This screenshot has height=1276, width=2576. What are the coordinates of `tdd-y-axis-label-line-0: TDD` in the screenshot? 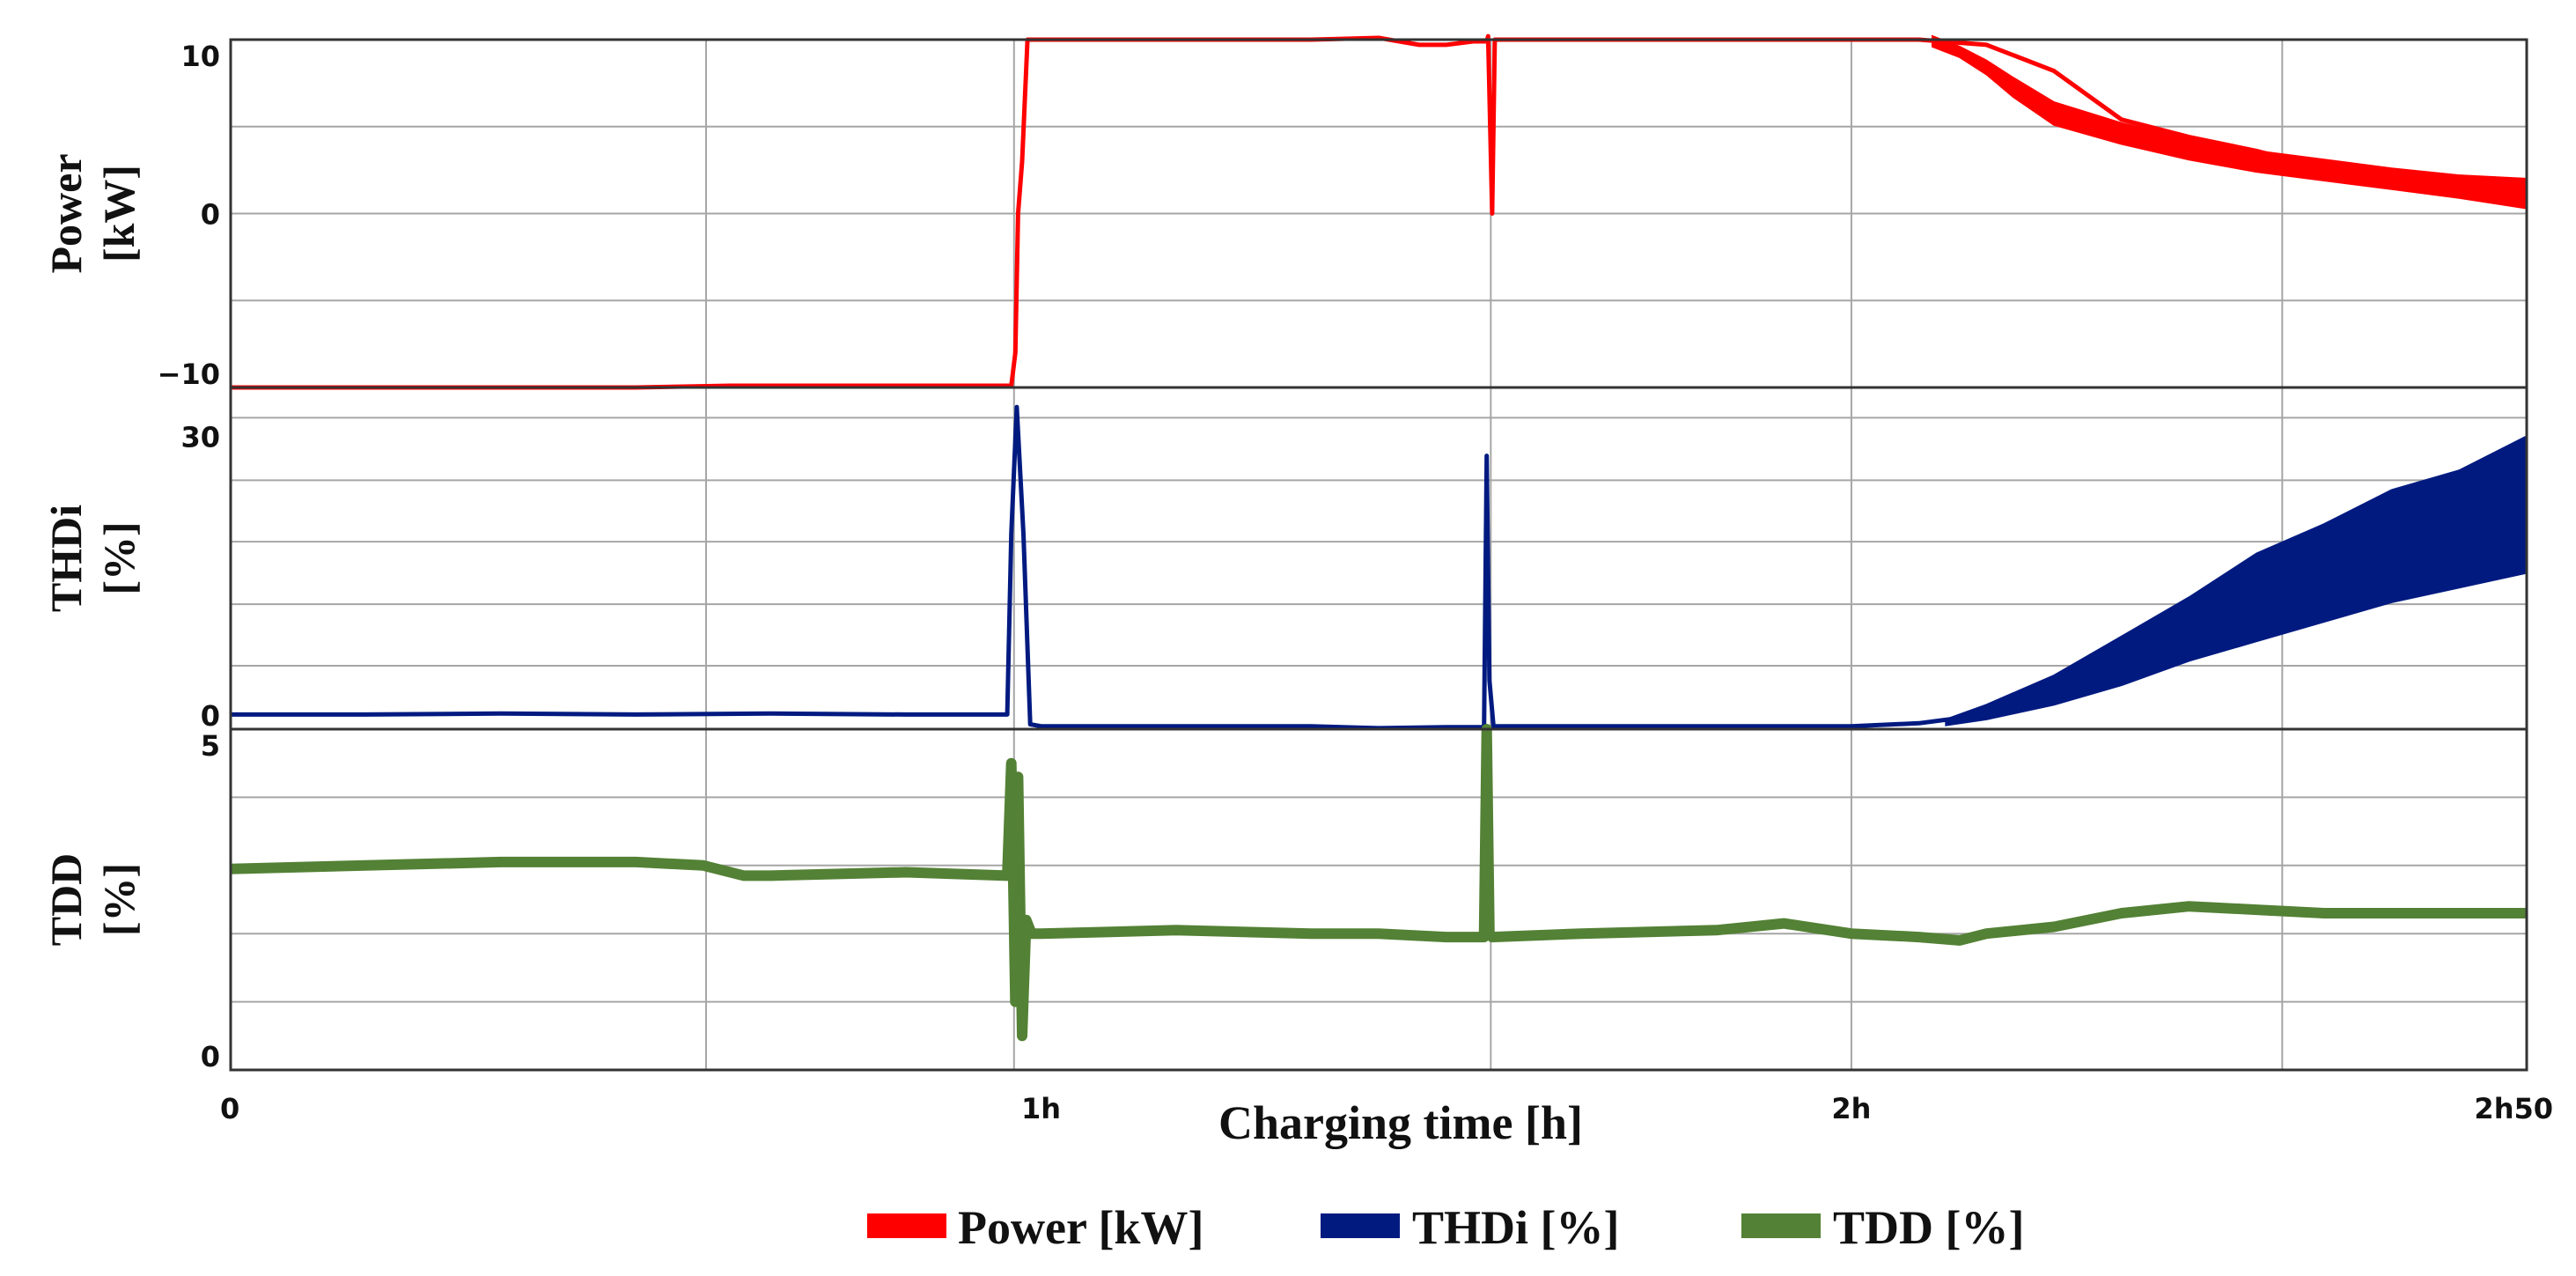 It's located at (66, 900).